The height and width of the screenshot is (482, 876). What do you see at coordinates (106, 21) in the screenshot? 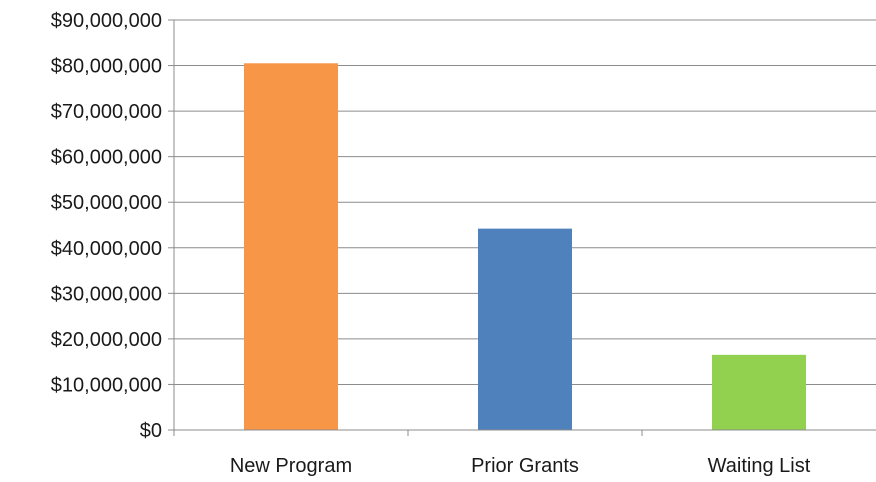
I see `y-tick-label: $90,000,000` at bounding box center [106, 21].